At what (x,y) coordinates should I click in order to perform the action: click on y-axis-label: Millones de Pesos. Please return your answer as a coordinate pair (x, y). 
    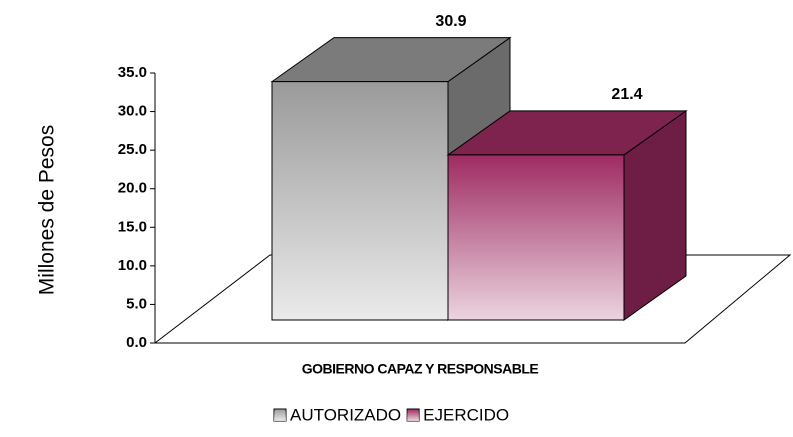
    Looking at the image, I should click on (47, 210).